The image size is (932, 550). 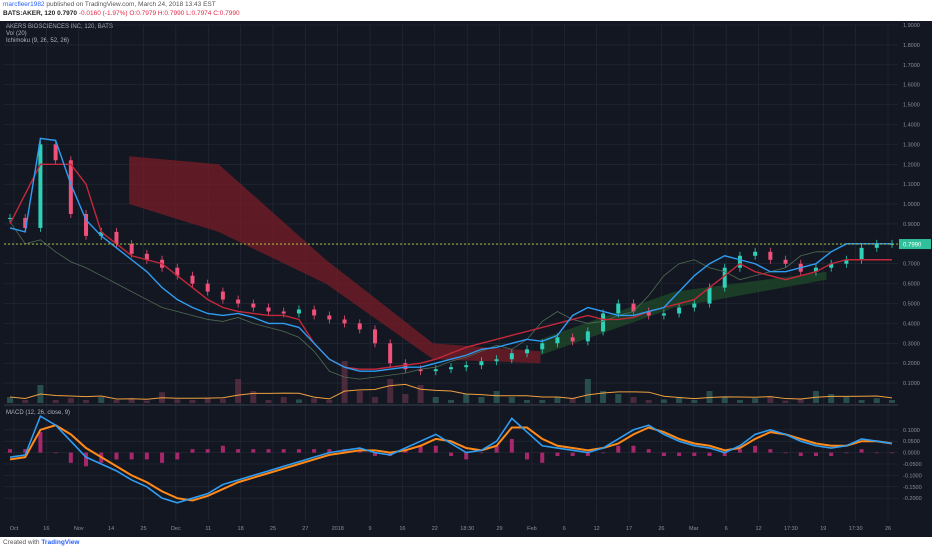 I want to click on price-tick-label: 1.2000, so click(x=911, y=165).